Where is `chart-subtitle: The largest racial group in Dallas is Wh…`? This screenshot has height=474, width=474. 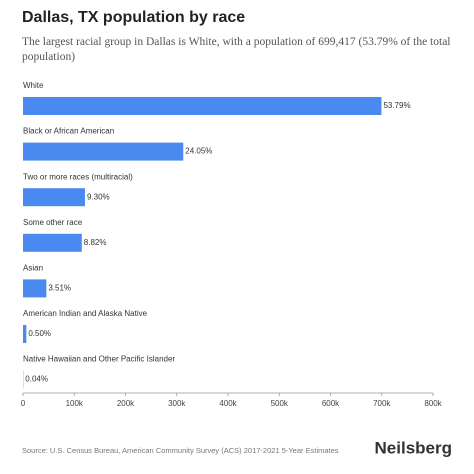
chart-subtitle: The largest racial group in Dallas is Wh… is located at coordinates (236, 49).